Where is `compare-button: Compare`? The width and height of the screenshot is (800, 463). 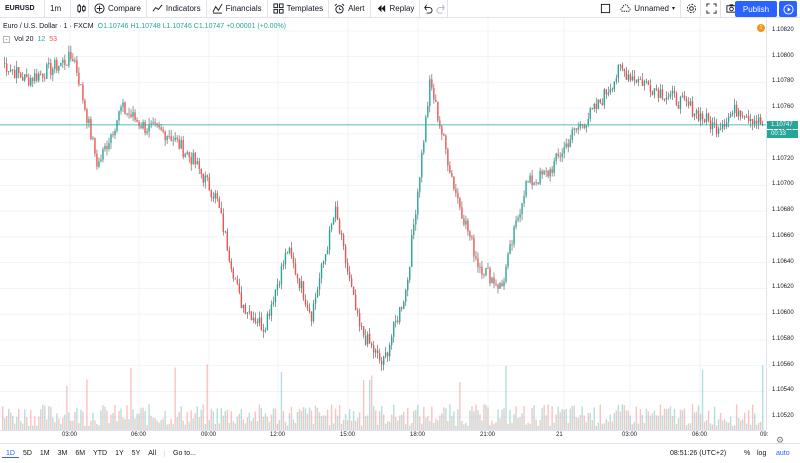 compare-button: Compare is located at coordinates (118, 9).